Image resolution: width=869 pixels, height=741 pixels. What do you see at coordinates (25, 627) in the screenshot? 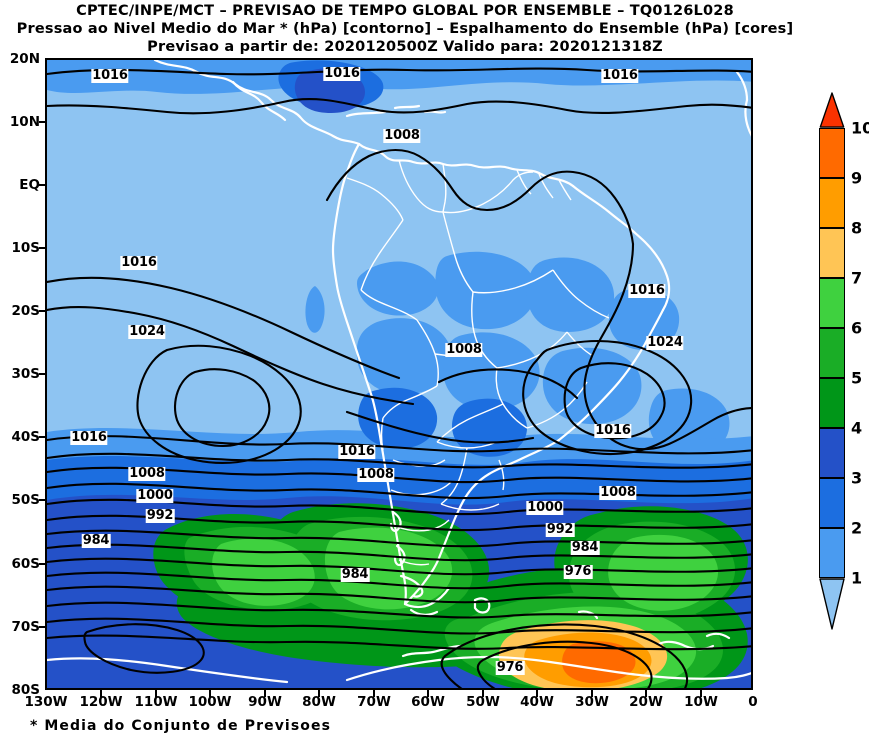
I see `y-tick-label: 70S` at bounding box center [25, 627].